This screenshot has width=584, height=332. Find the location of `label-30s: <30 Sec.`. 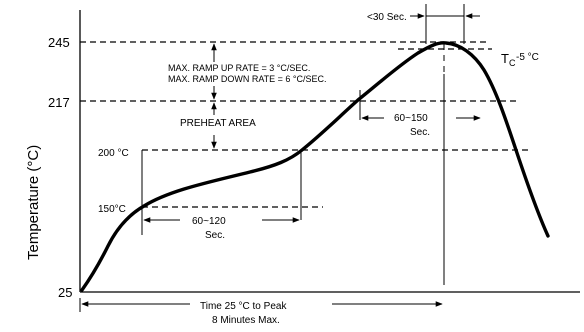

label-30s: <30 Sec. is located at coordinates (387, 17).